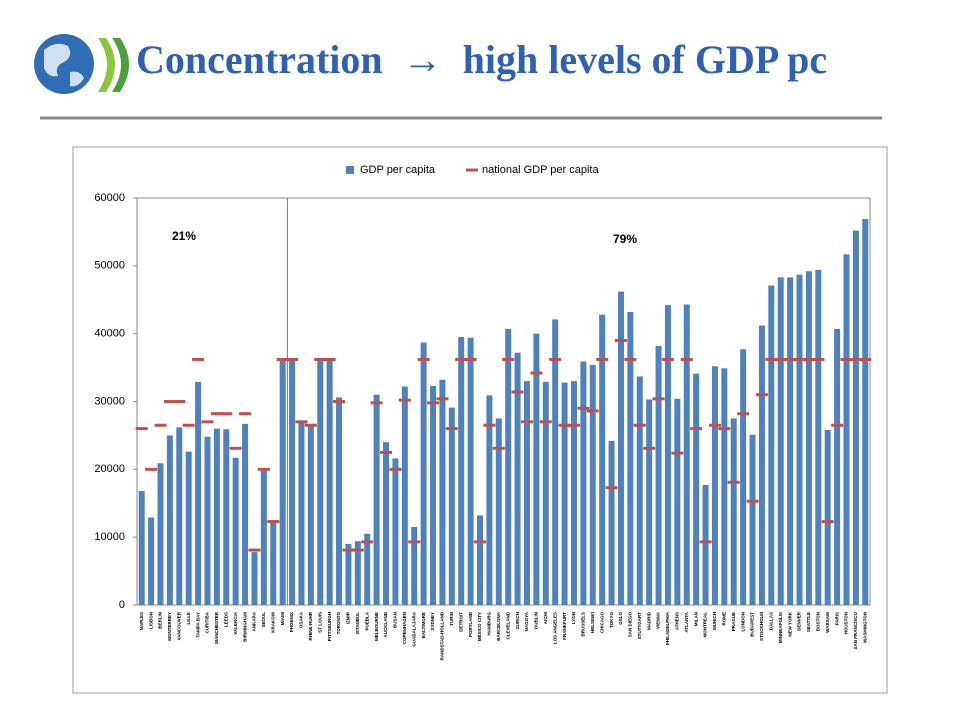 This screenshot has height=725, width=960. What do you see at coordinates (705, 625) in the screenshot?
I see `x-tick-label: MONTREAL` at bounding box center [705, 625].